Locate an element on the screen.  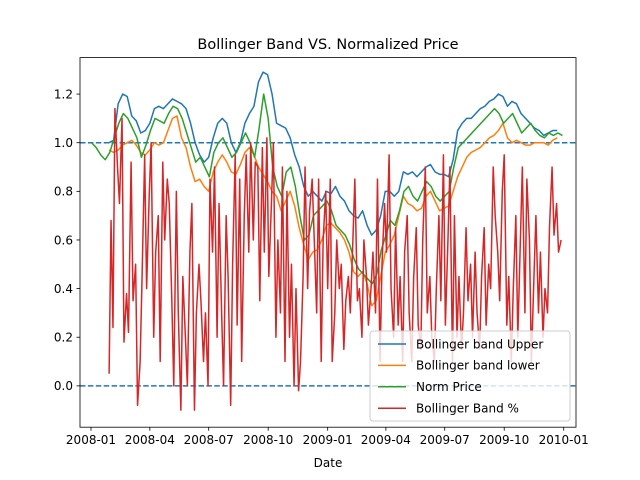
legend-label-2: Bollinger band lower is located at coordinates (478, 366).